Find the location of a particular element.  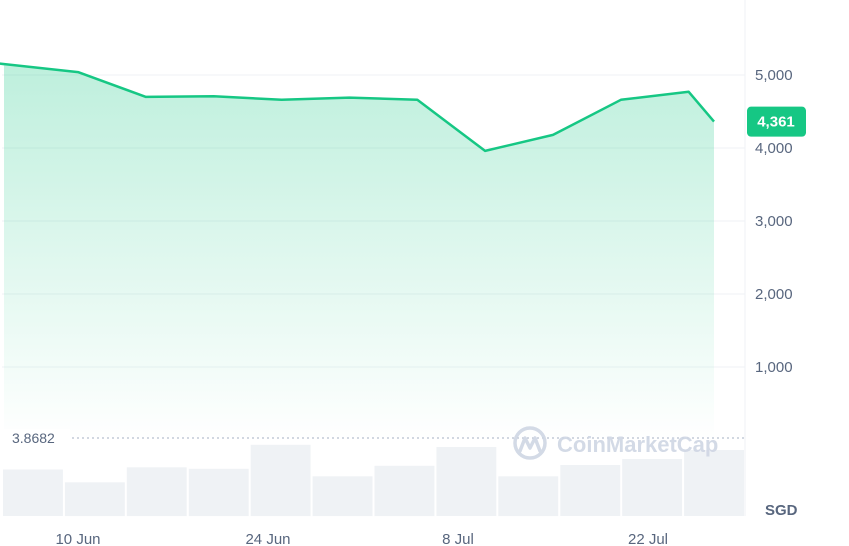

y-tick-label: 4,000 is located at coordinates (774, 148).